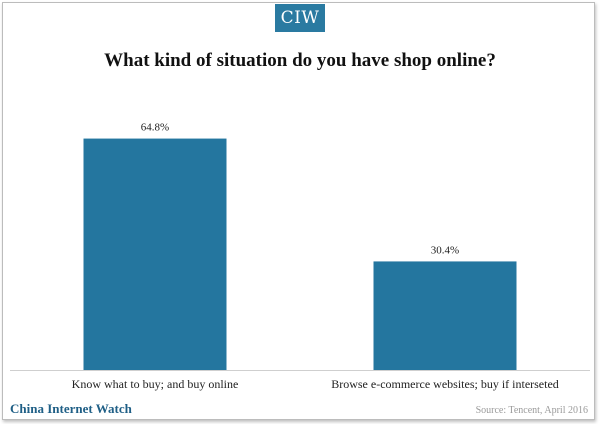  Describe the element at coordinates (300, 18) in the screenshot. I see `ciw-logo: CIW` at that location.